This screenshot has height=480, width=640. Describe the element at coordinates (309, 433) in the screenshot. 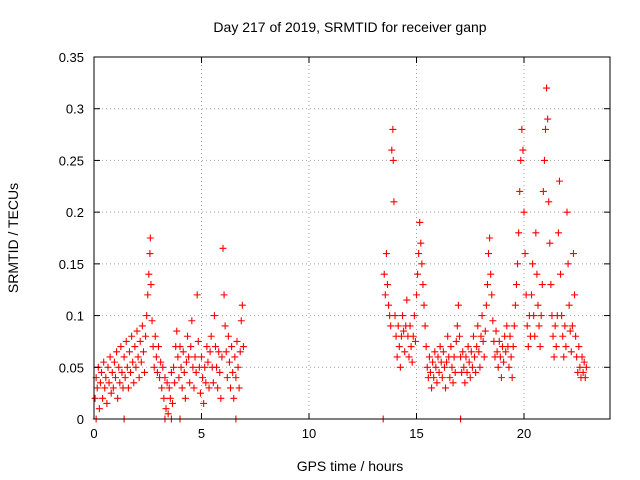

I see `x-tick-label: 10` at that location.